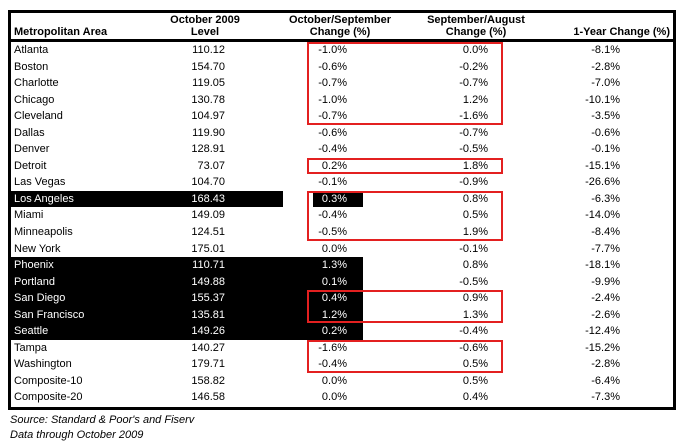 Image resolution: width=698 pixels, height=445 pixels. Describe the element at coordinates (605, 198) in the screenshot. I see `one-year-change-cell: -6.3%` at that location.